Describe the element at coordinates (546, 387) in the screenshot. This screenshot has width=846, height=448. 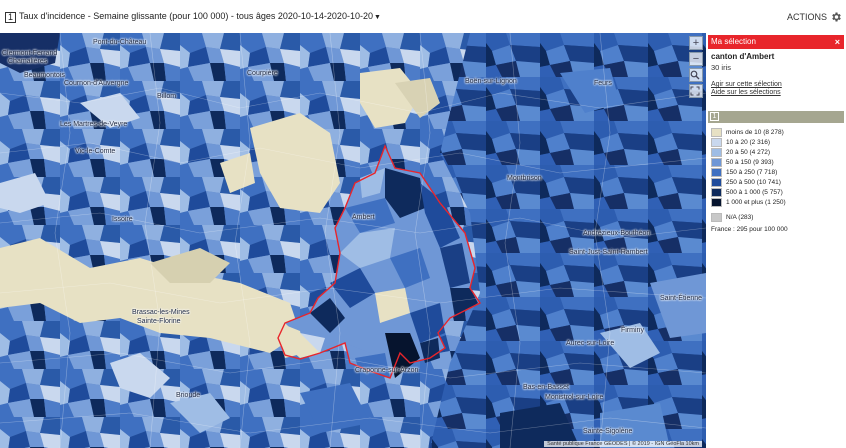
I see `place-label: Bas-en-Basset` at that location.